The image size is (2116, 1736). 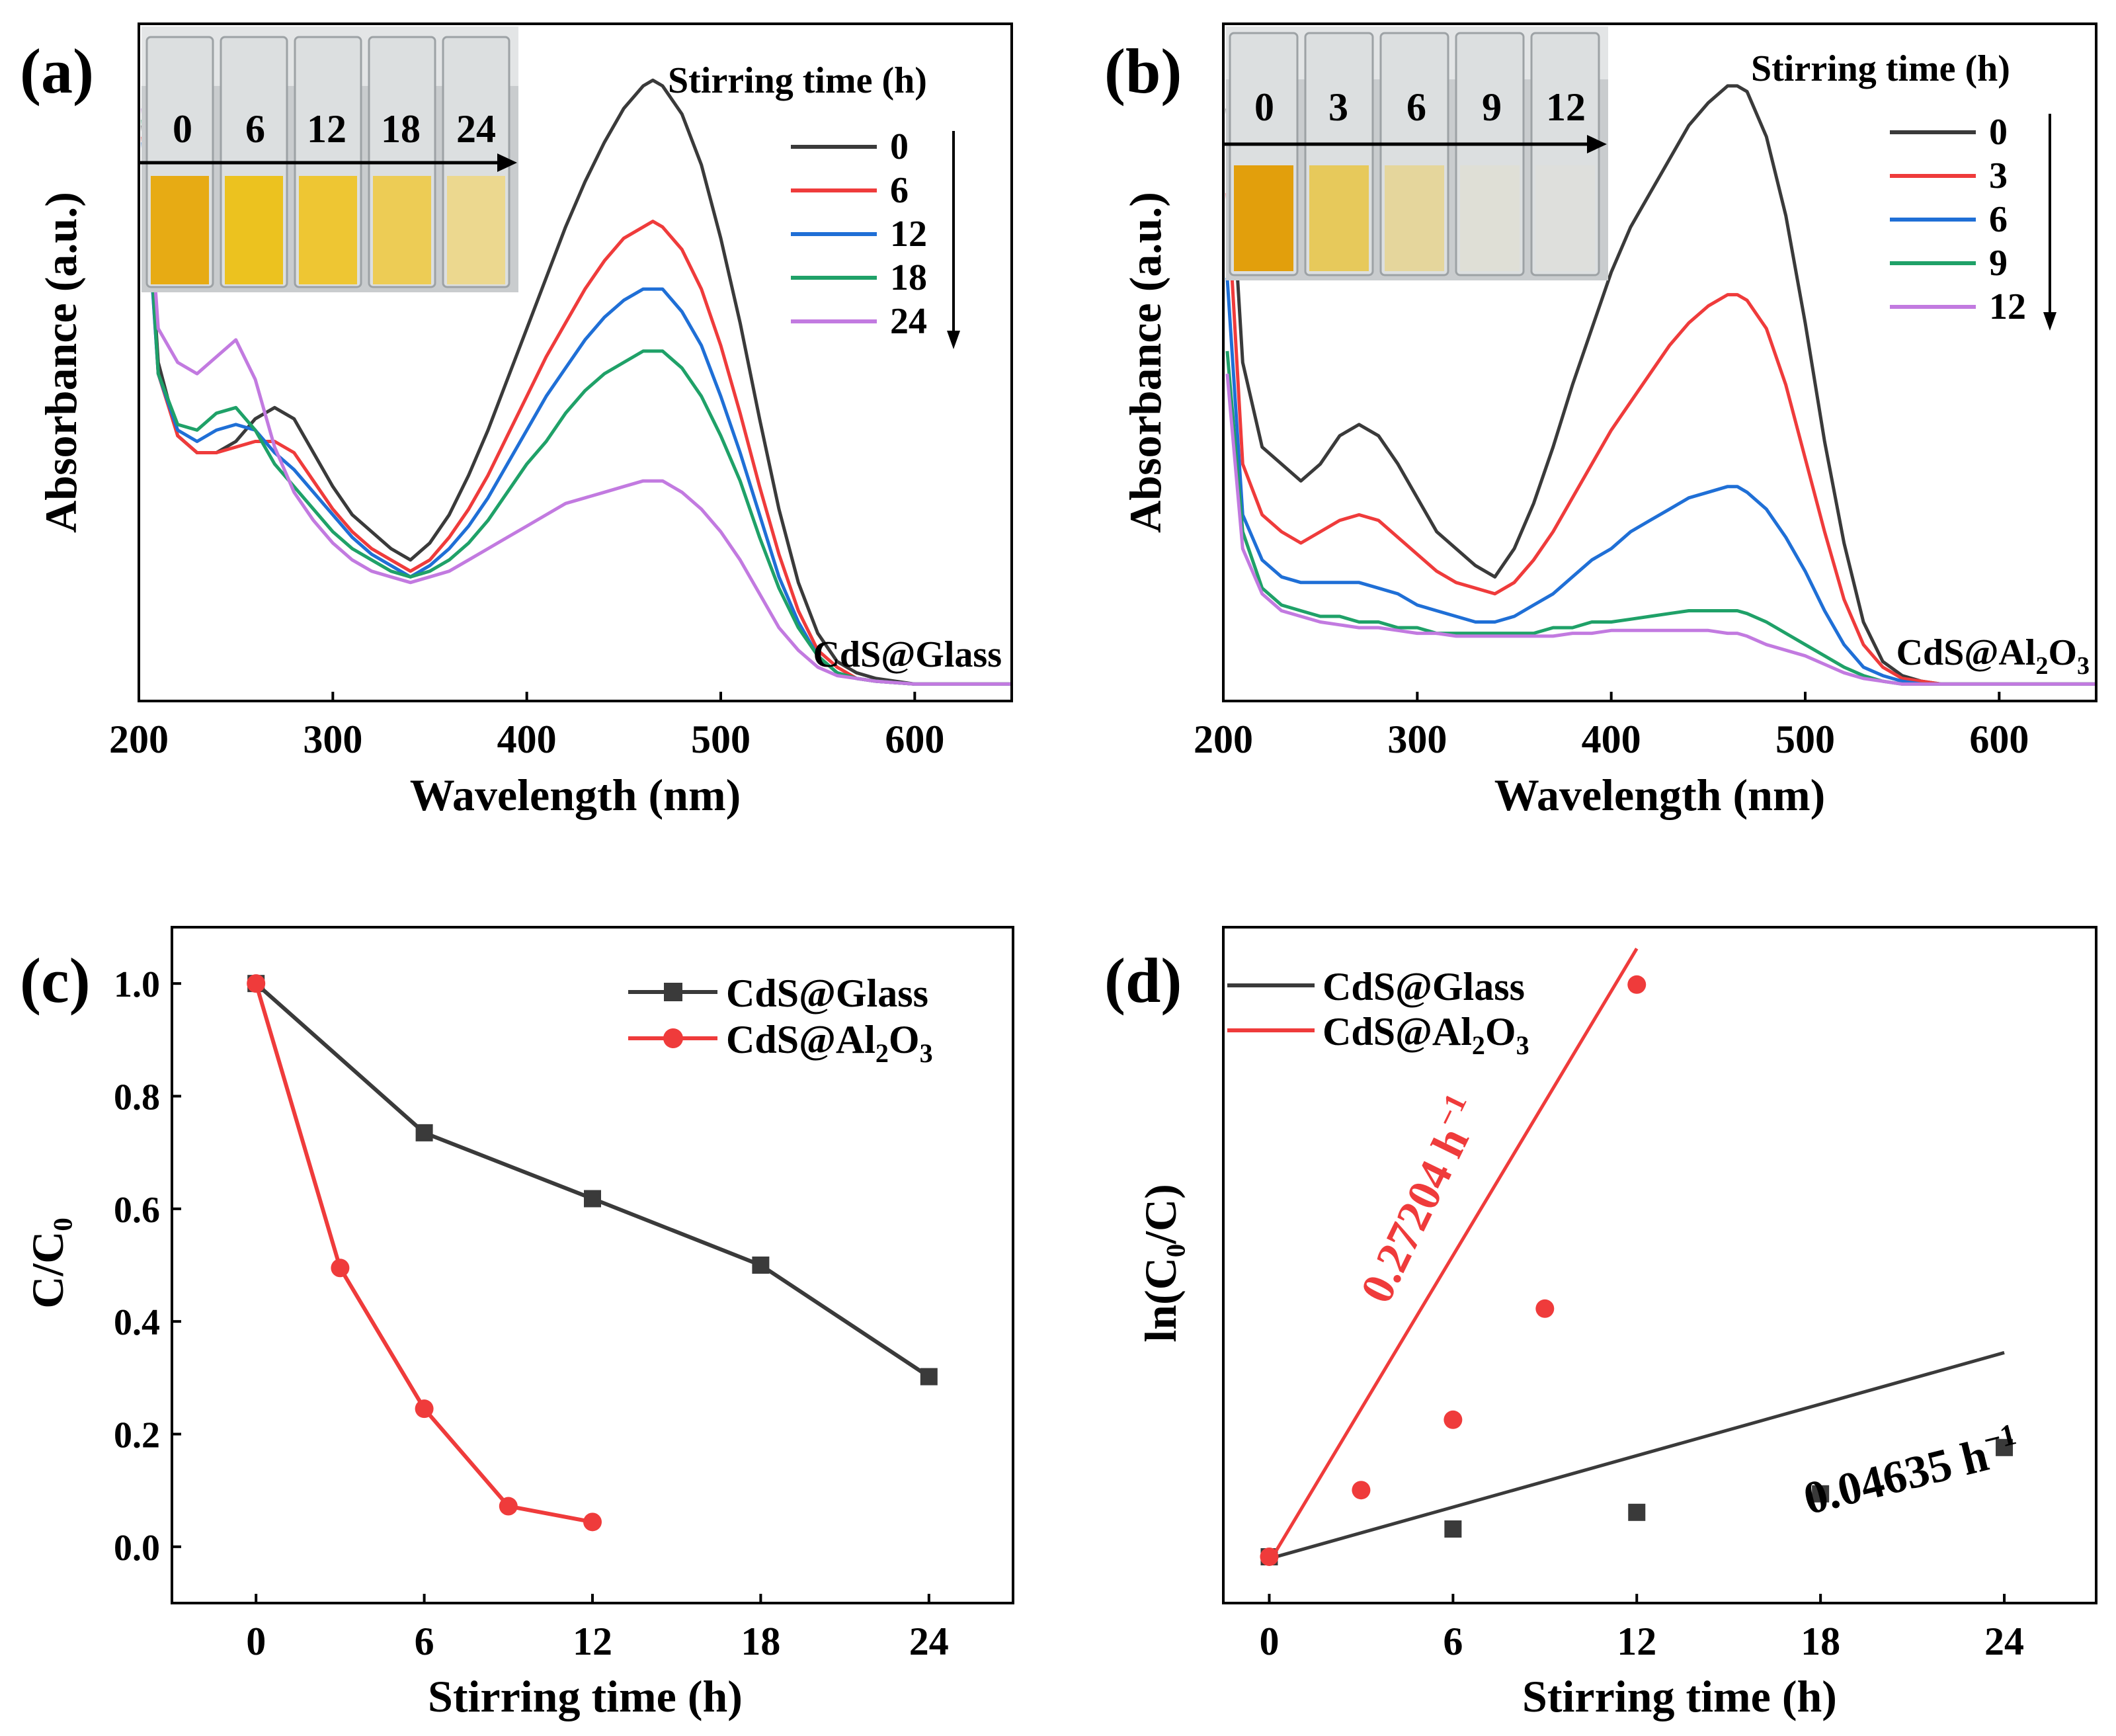 What do you see at coordinates (137, 1210) in the screenshot?
I see `y-tick-label: 0.6` at bounding box center [137, 1210].